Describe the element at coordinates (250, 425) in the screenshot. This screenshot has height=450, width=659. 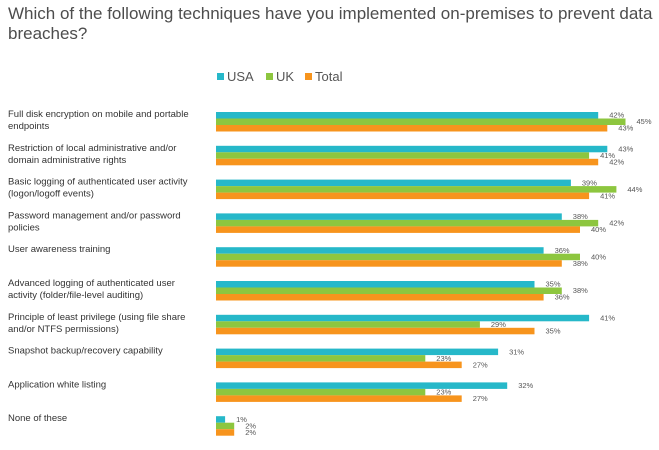
I see `value-label-uk-9: 2%` at that location.